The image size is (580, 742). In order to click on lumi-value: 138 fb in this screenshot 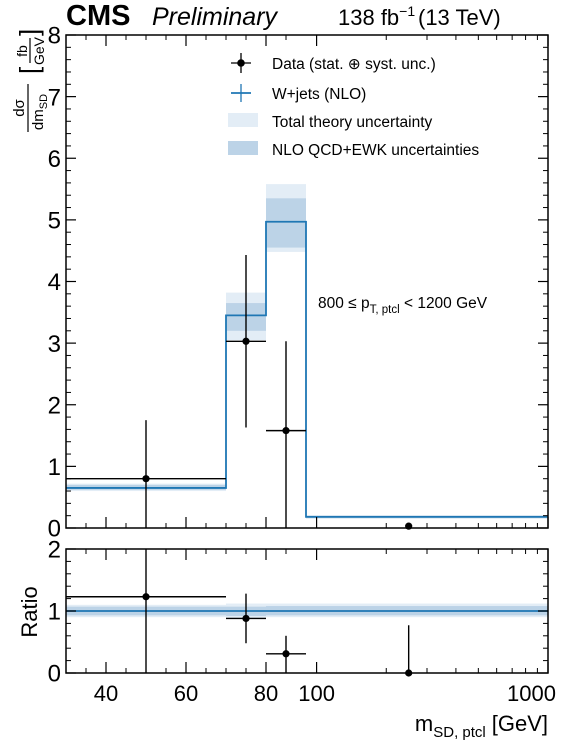, I will do `click(368, 17)`.